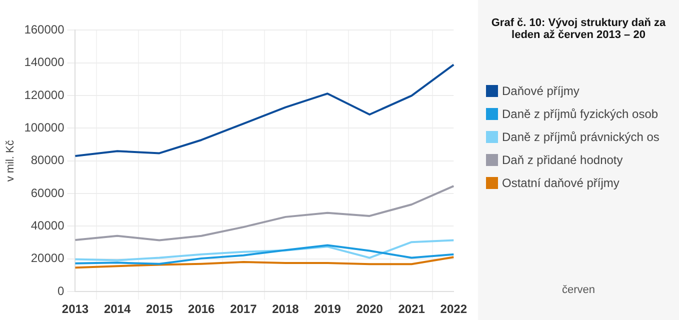  I want to click on y-tick-label: 160000, so click(44, 29).